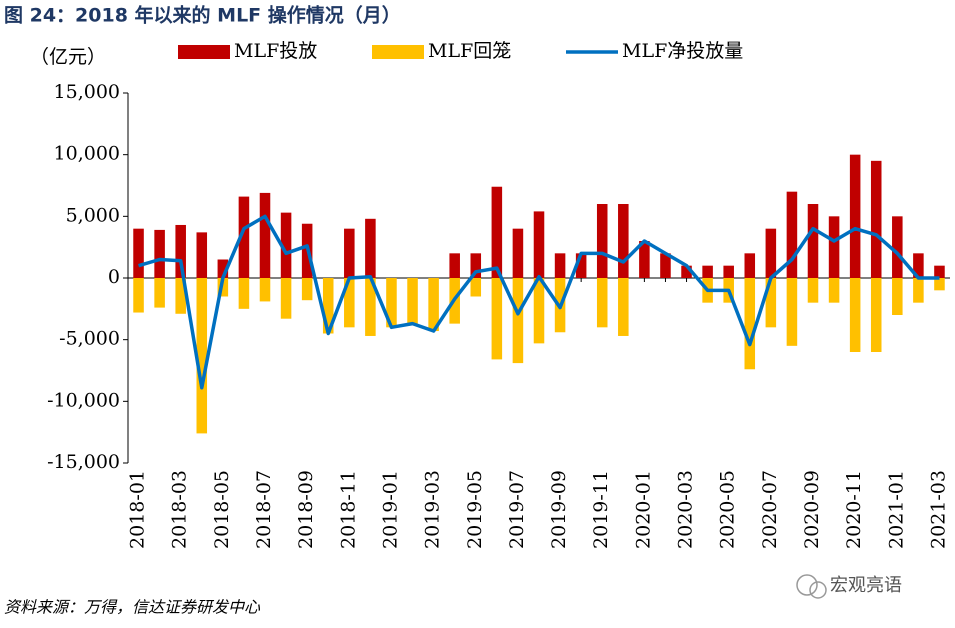 Image resolution: width=955 pixels, height=628 pixels. Describe the element at coordinates (559, 509) in the screenshot. I see `x-tick-label: 2019-09` at that location.